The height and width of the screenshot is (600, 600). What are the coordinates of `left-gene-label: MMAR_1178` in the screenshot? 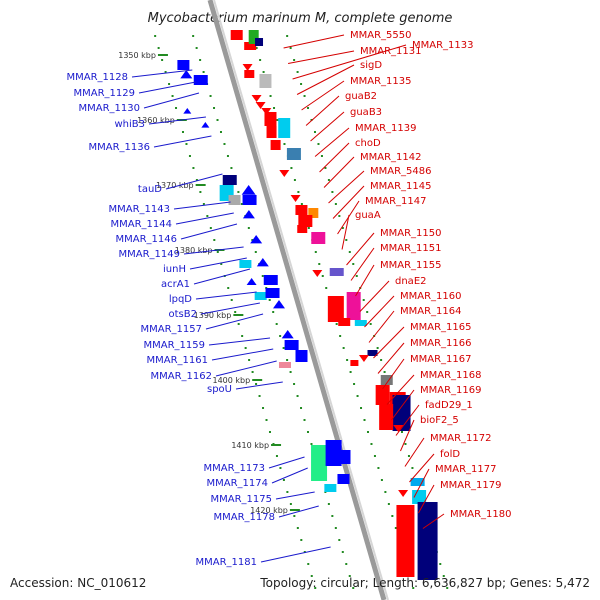 It's located at (245, 517).